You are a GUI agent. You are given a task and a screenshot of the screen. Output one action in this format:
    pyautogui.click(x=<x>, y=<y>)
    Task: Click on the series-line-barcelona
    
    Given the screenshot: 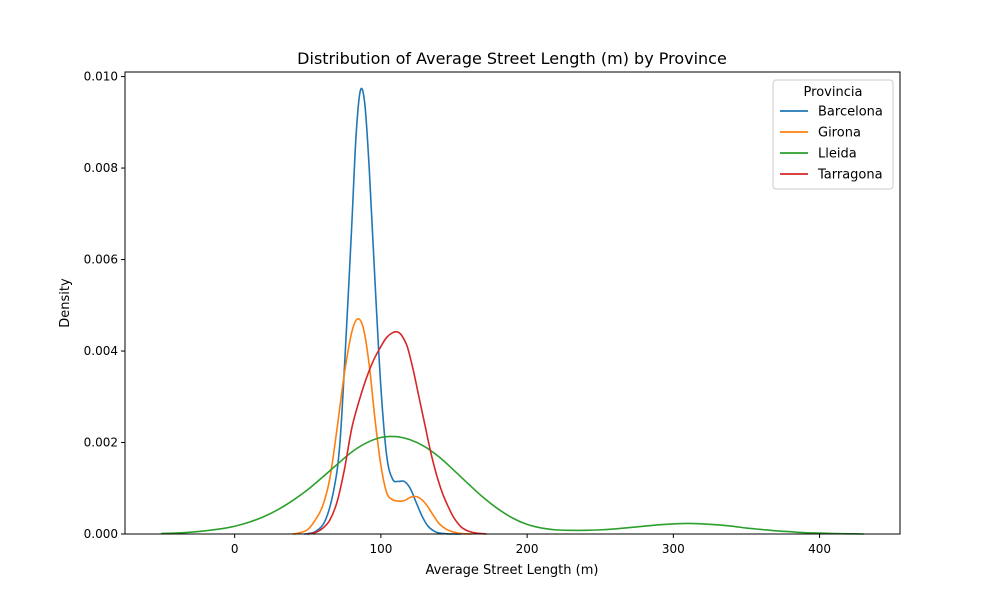 What is the action you would take?
    pyautogui.click(x=383, y=311)
    